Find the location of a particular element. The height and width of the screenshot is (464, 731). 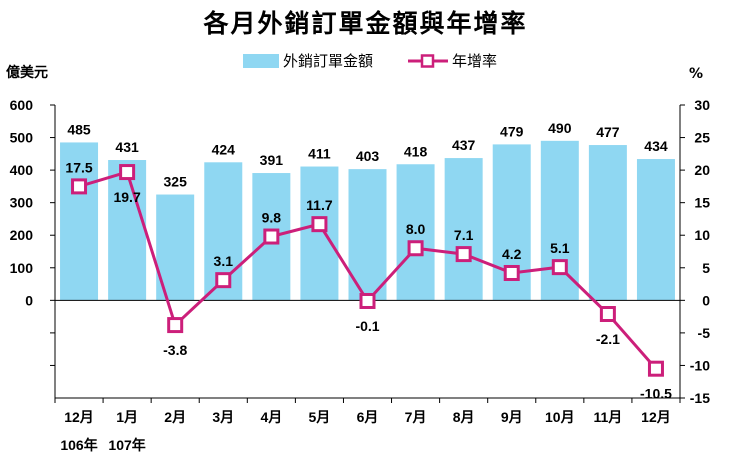

y-left-tick-label: 500 is located at coordinates (22, 138).